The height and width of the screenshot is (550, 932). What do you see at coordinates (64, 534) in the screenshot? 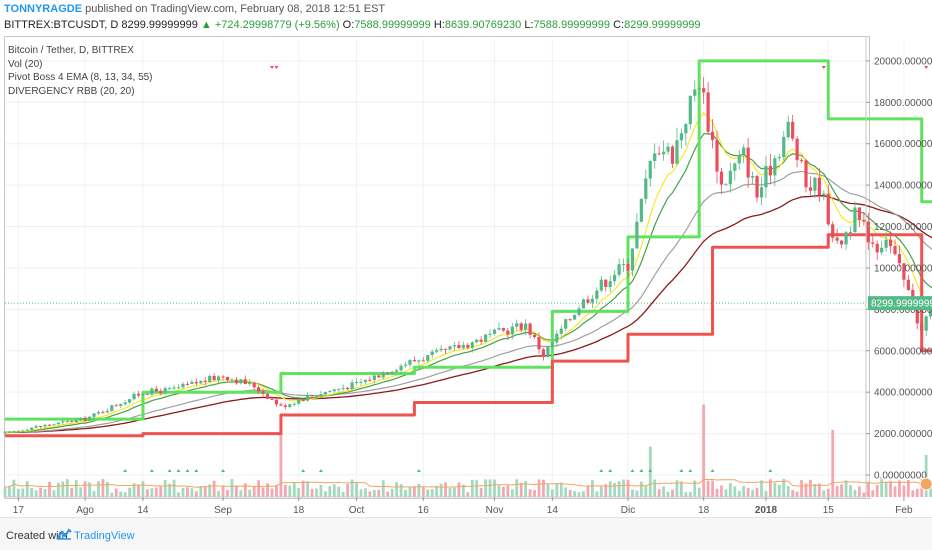
I see `tradingview-logo-icon` at bounding box center [64, 534].